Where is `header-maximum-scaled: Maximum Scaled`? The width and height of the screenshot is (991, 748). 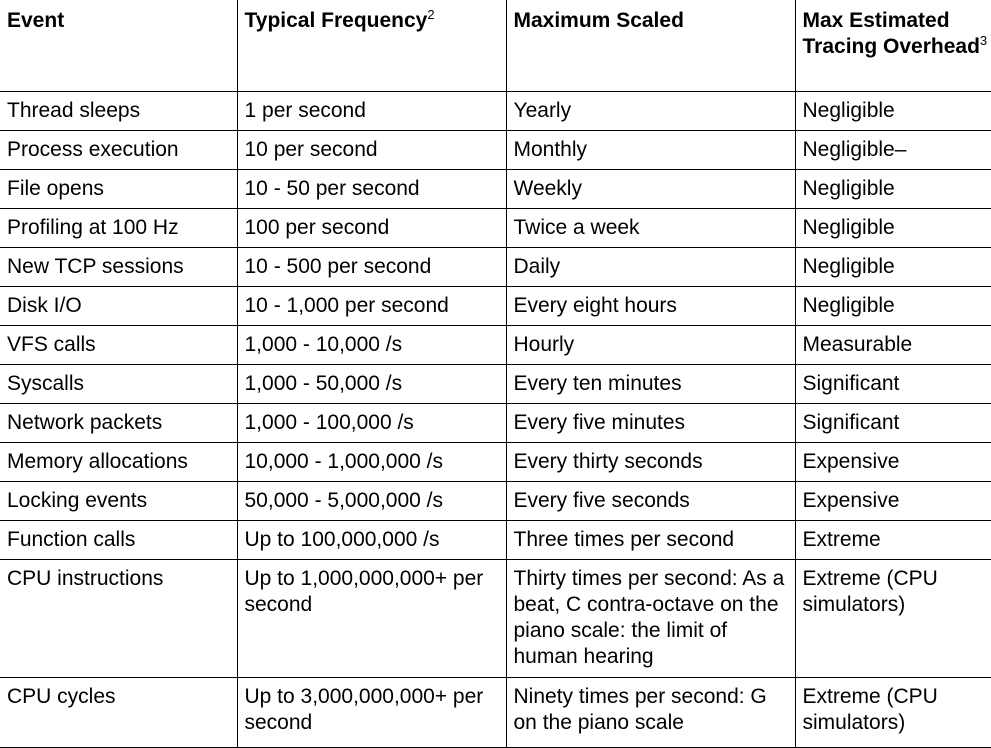
header-maximum-scaled: Maximum Scaled is located at coordinates (650, 46).